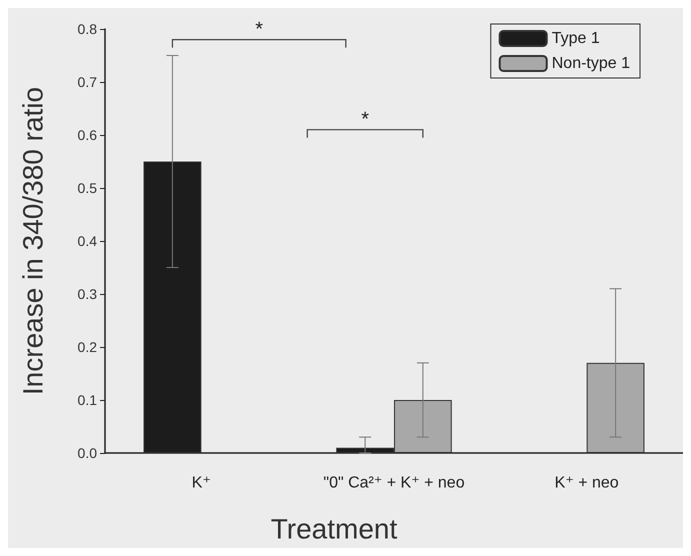 Image resolution: width=691 pixels, height=556 pixels. I want to click on y-tick-label: 0.7, so click(88, 82).